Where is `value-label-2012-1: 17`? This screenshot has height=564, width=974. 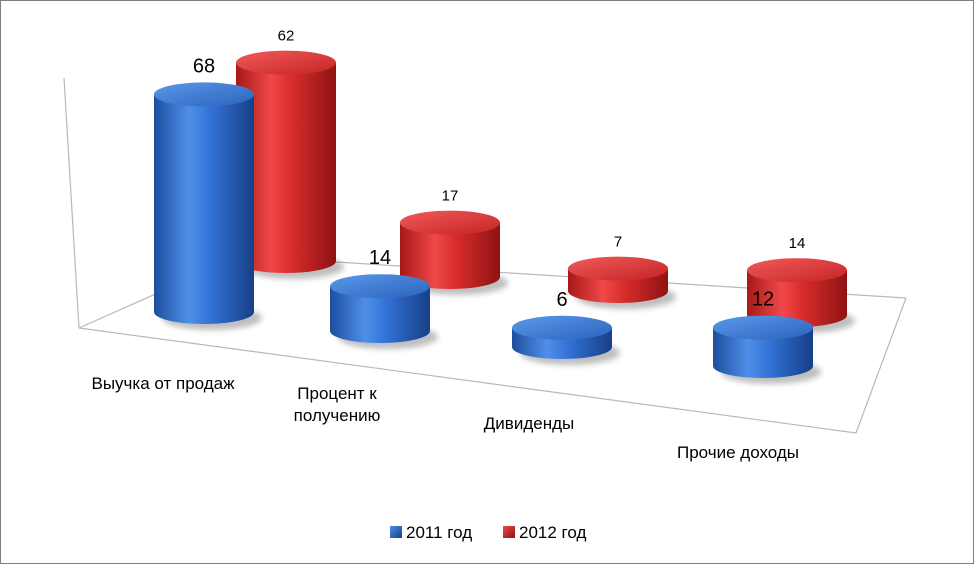 value-label-2012-1: 17 is located at coordinates (450, 196).